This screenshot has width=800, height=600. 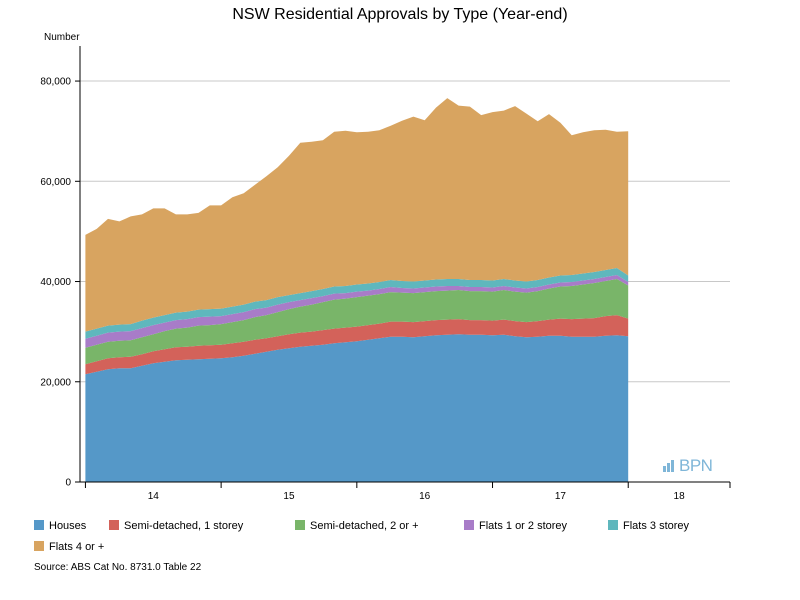 What do you see at coordinates (55, 182) in the screenshot?
I see `y-tick-label: 60,000` at bounding box center [55, 182].